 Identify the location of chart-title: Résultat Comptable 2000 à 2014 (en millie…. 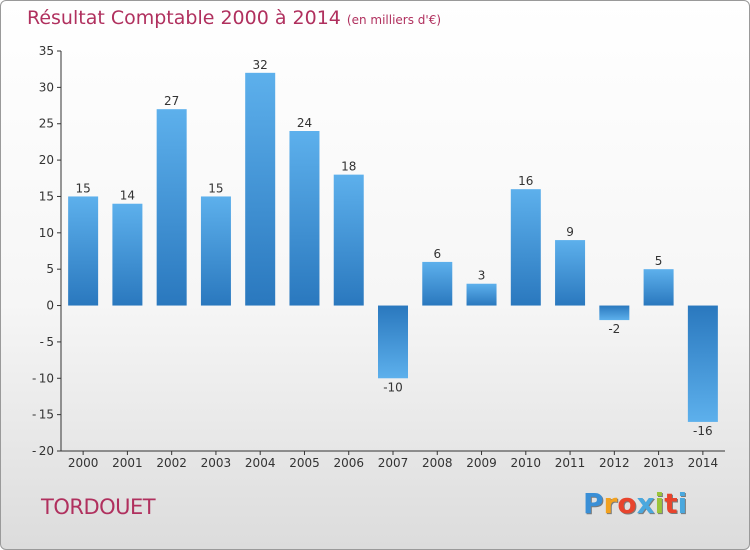
(234, 18).